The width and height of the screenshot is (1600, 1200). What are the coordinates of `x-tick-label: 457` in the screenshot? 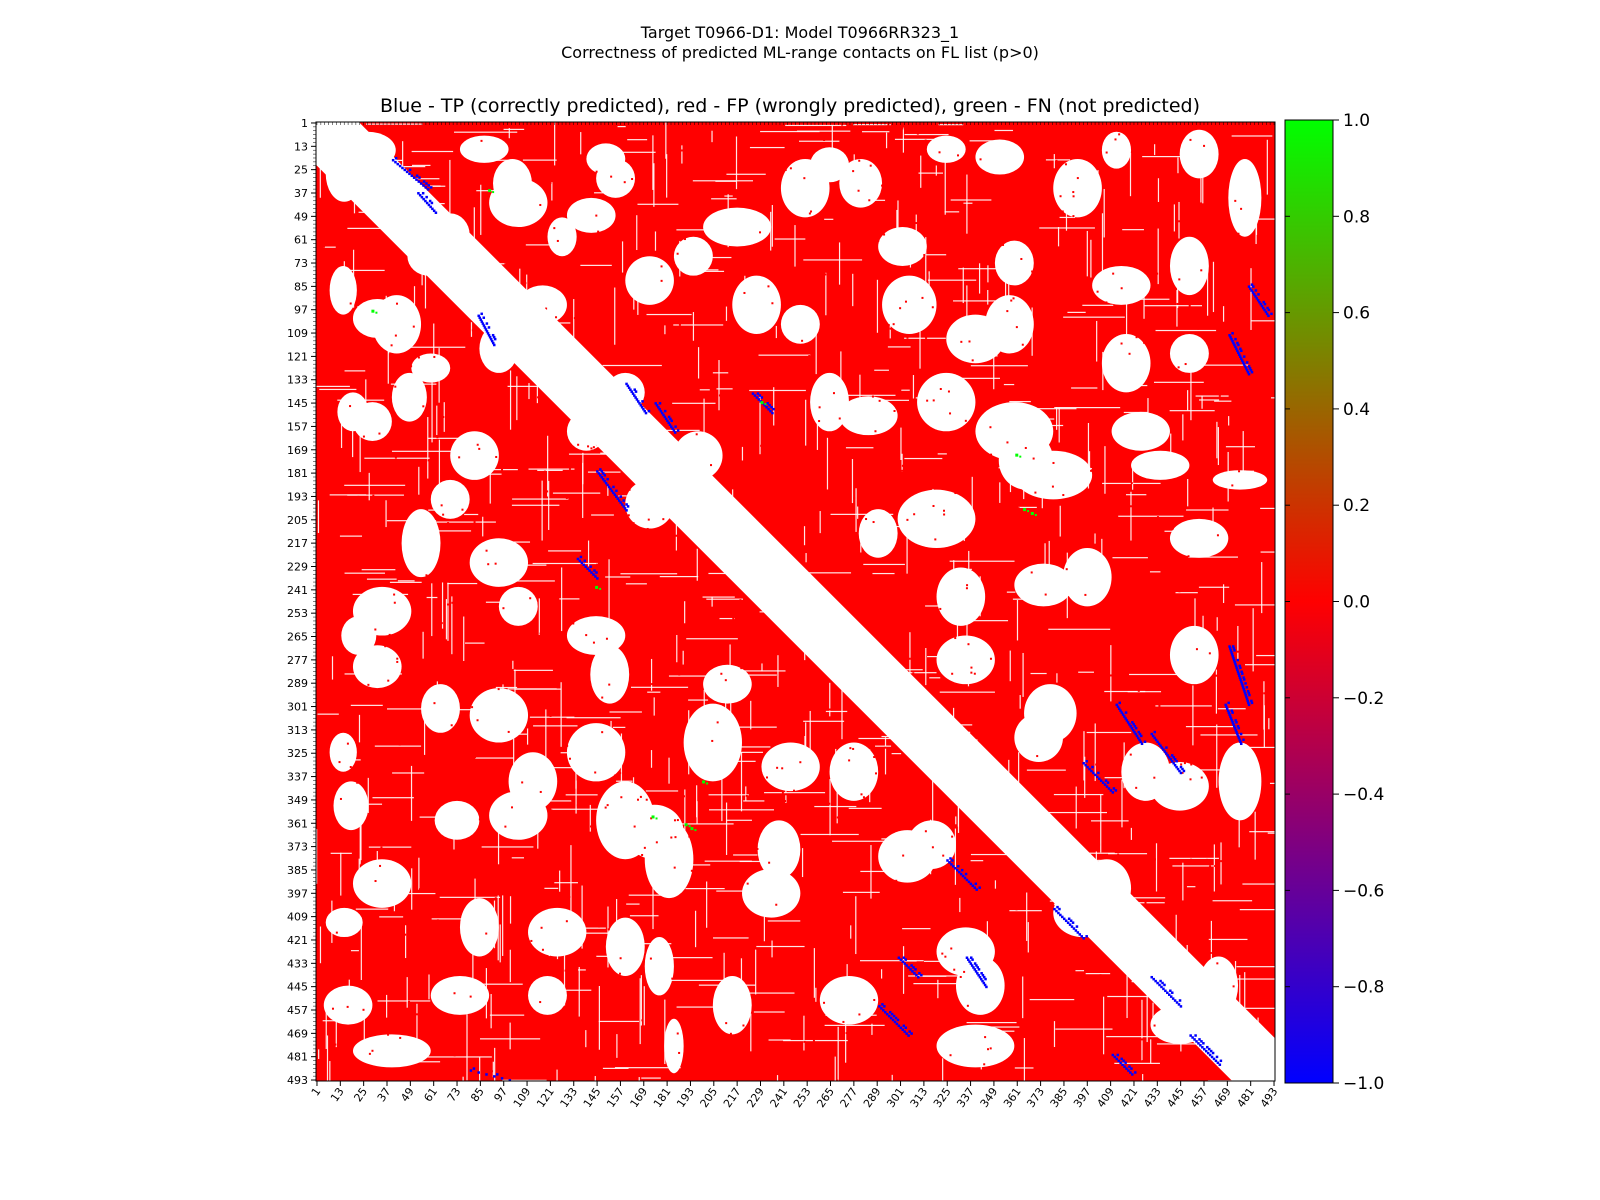 It's located at (1199, 1097).